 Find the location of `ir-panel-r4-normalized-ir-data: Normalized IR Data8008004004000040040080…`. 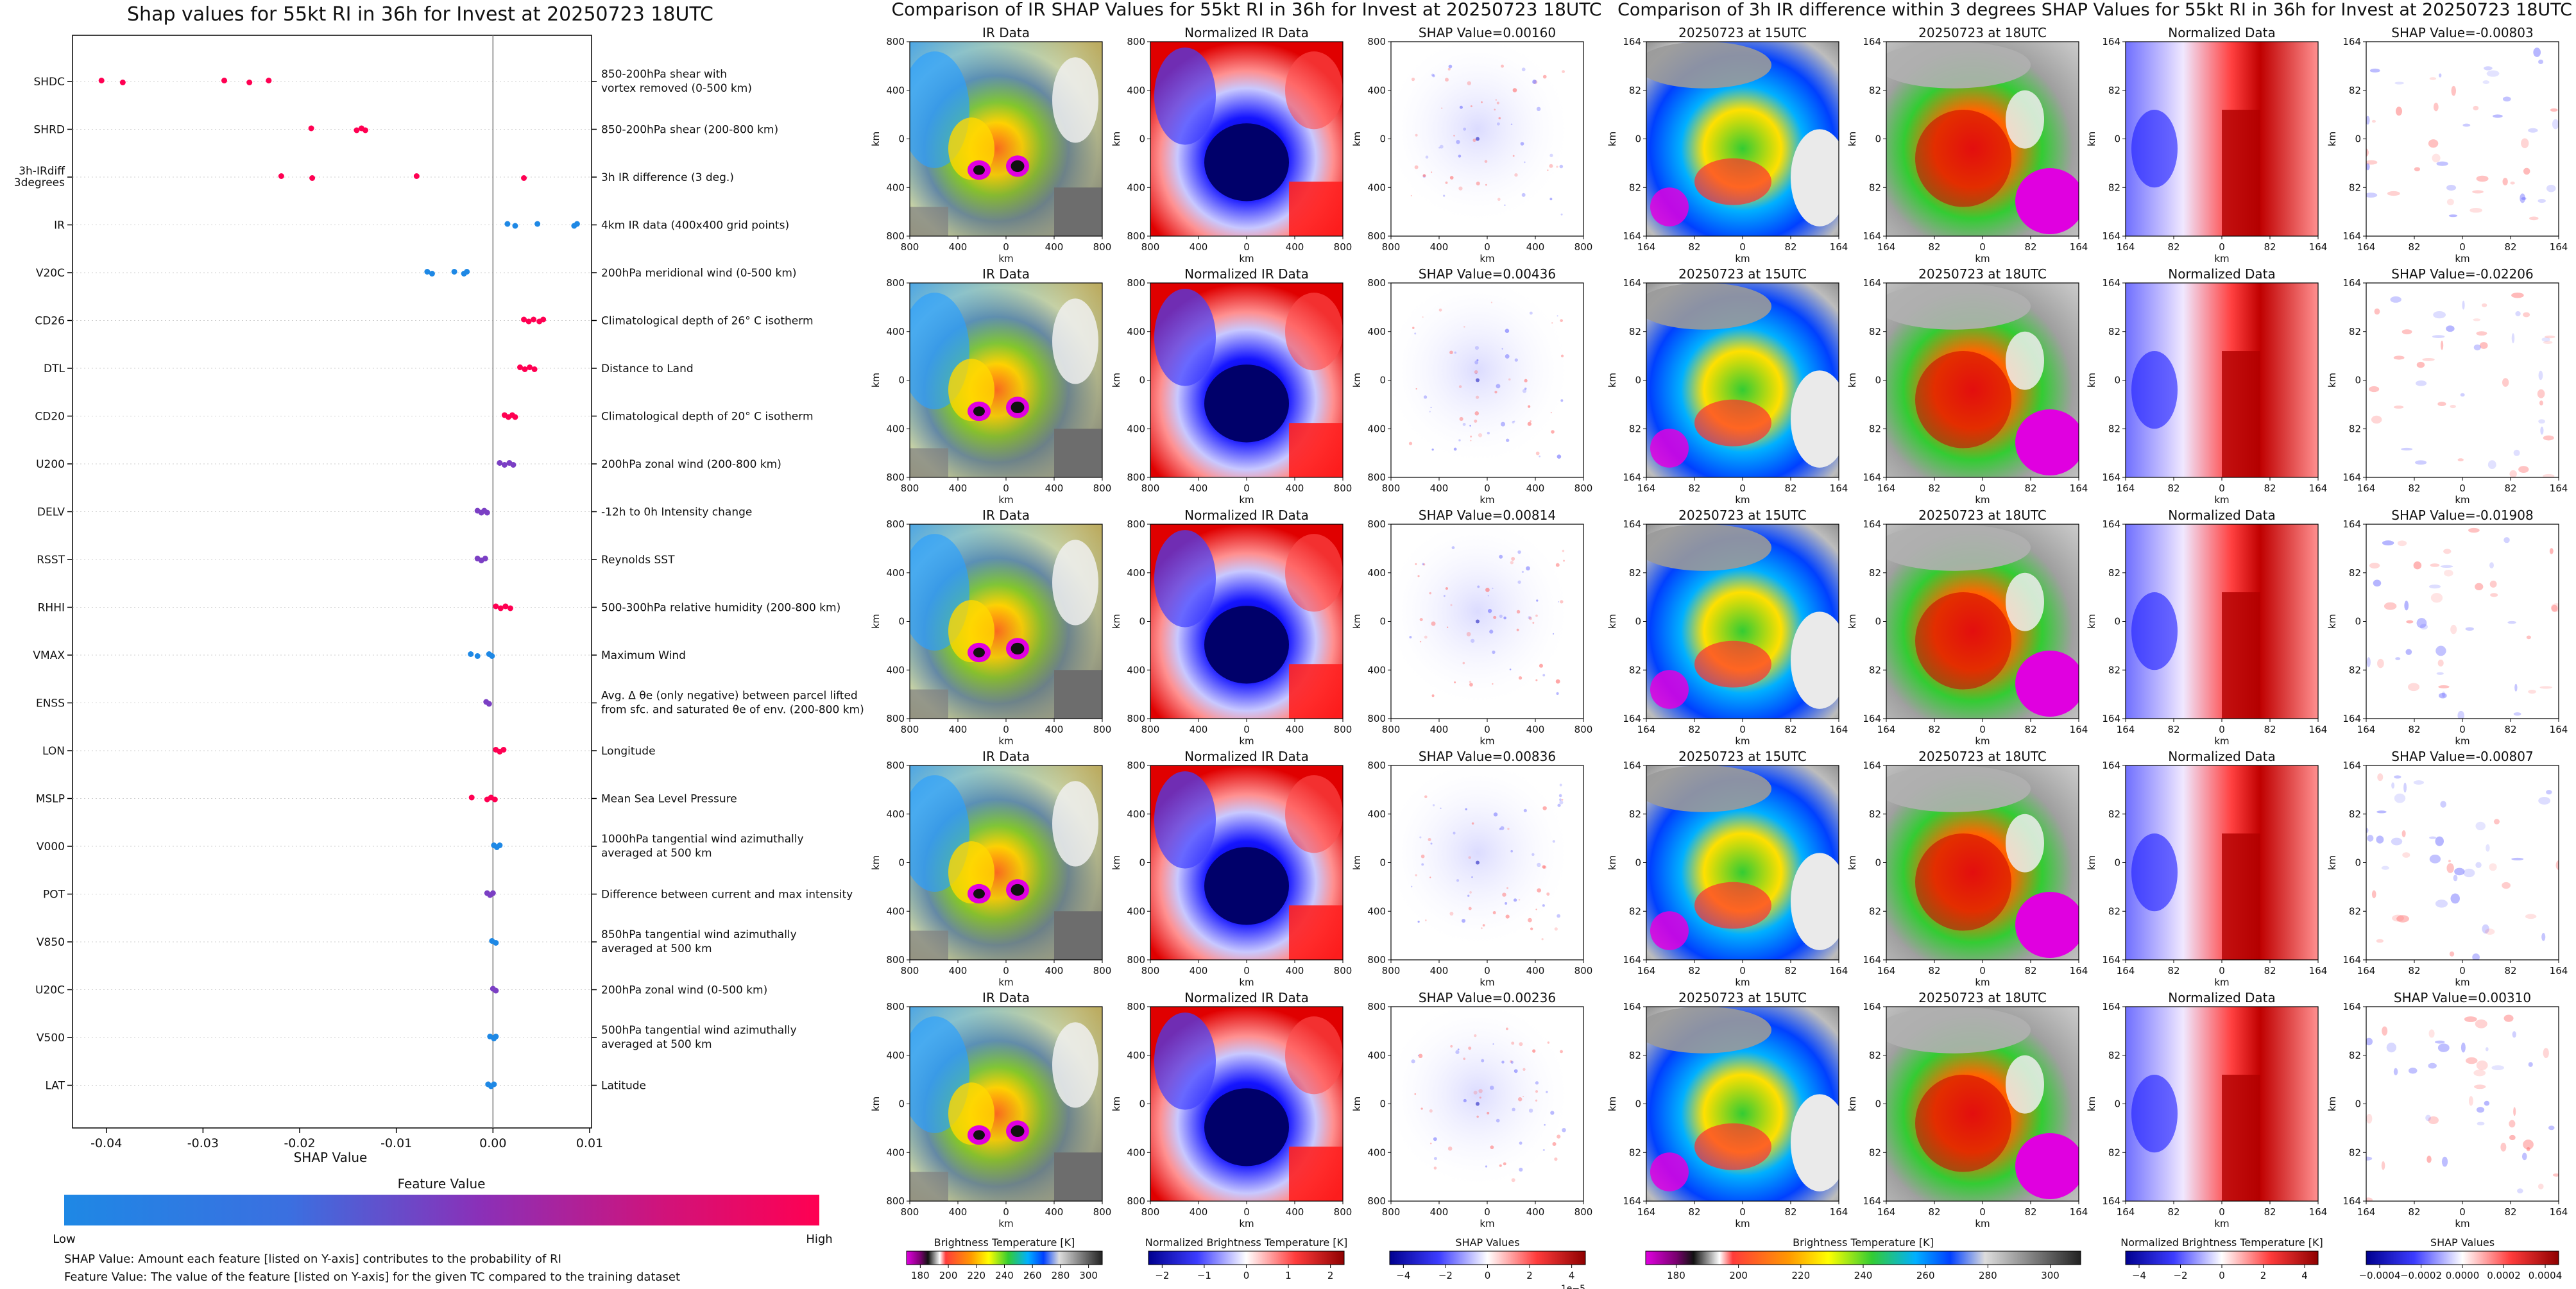

ir-panel-r4-normalized-ir-data: Normalized IR Data8008004004000040040080… is located at coordinates (1231, 868).